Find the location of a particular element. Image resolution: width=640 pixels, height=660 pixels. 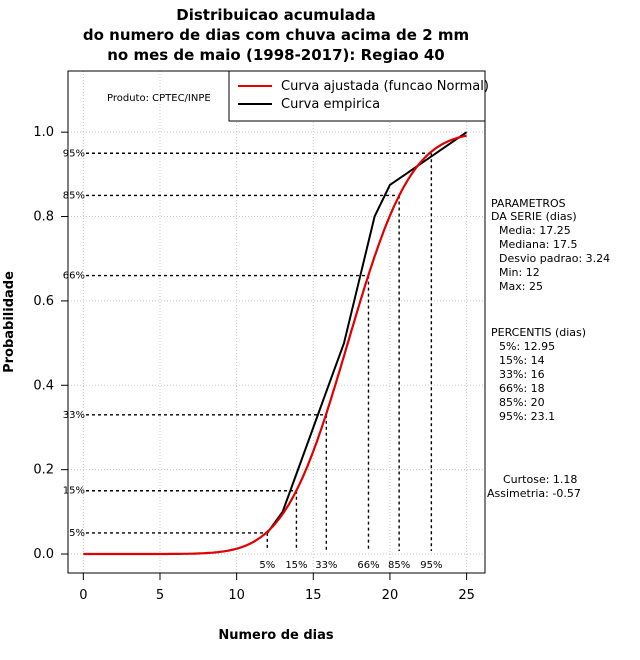

percentile-left-label: 5% is located at coordinates (77, 533).